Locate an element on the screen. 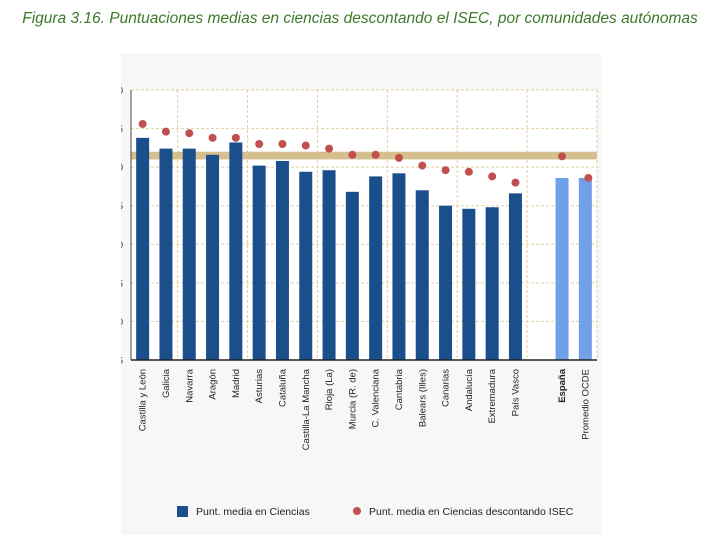 The image size is (720, 539). category-label: Cataluña is located at coordinates (282, 387).